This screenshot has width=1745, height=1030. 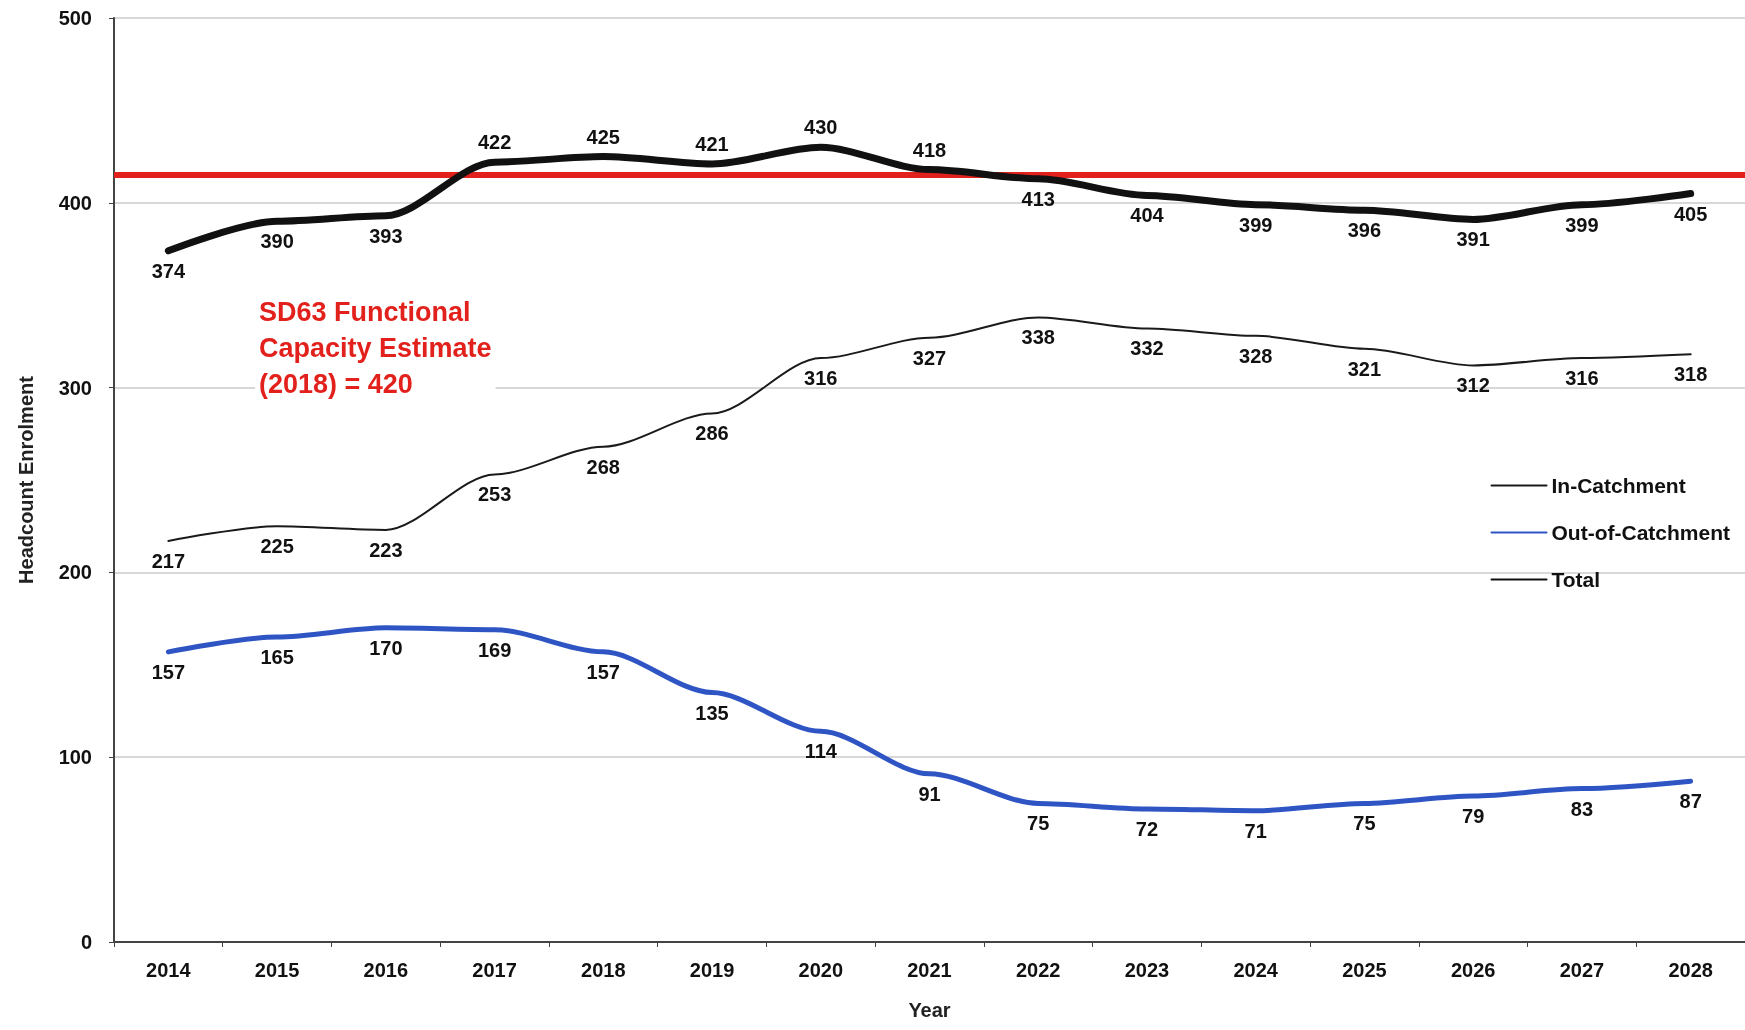 I want to click on y-tick-label: 200, so click(x=75, y=572).